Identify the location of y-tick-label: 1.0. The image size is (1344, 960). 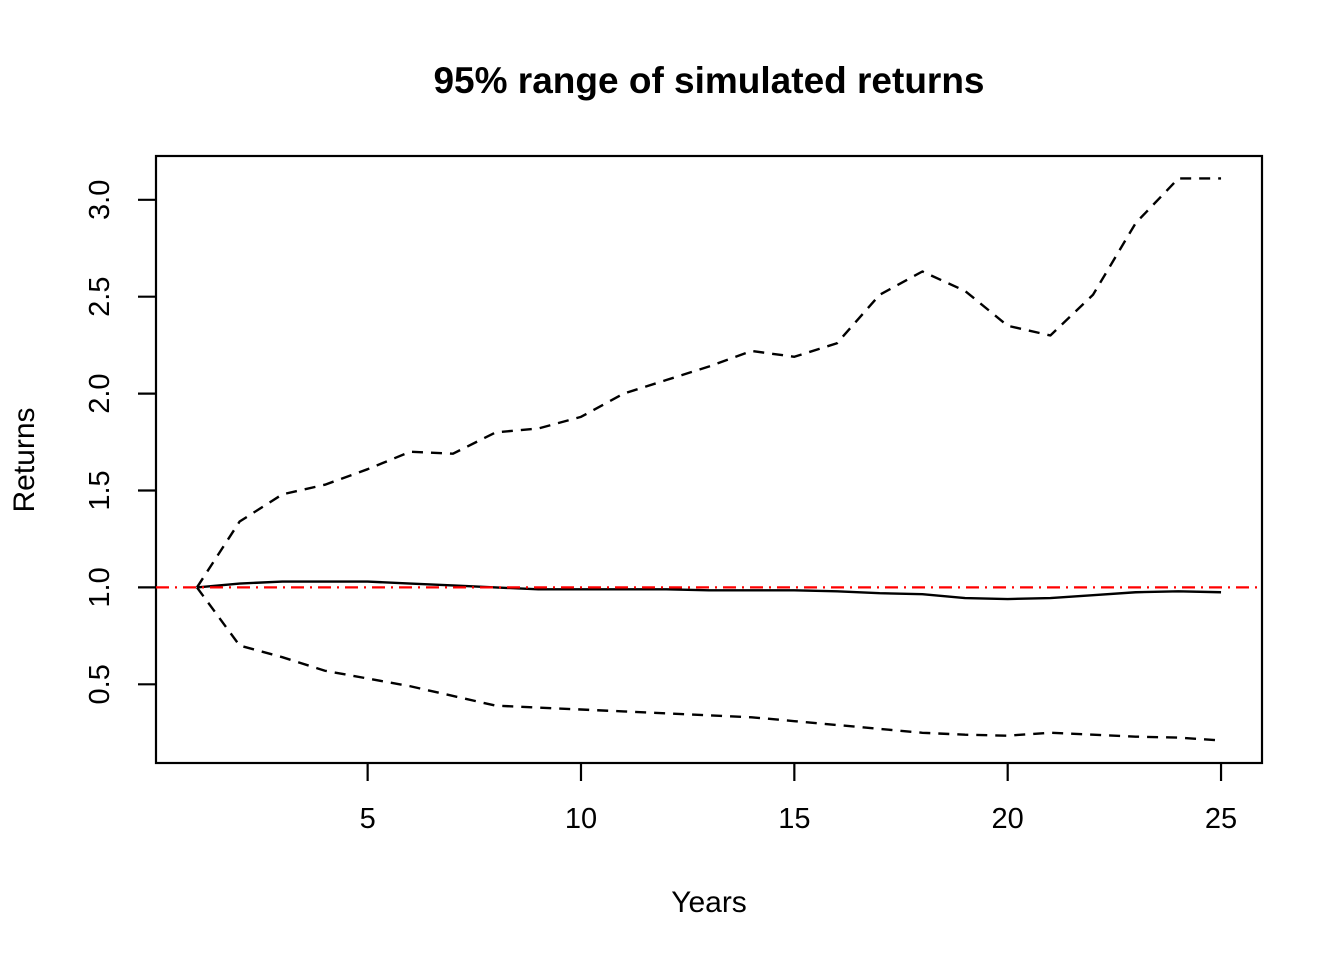
(100, 587).